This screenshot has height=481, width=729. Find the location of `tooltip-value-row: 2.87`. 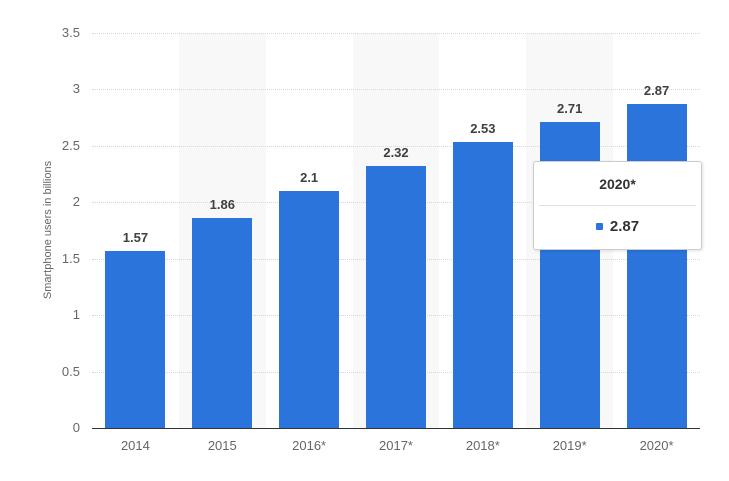

tooltip-value-row: 2.87 is located at coordinates (617, 227).